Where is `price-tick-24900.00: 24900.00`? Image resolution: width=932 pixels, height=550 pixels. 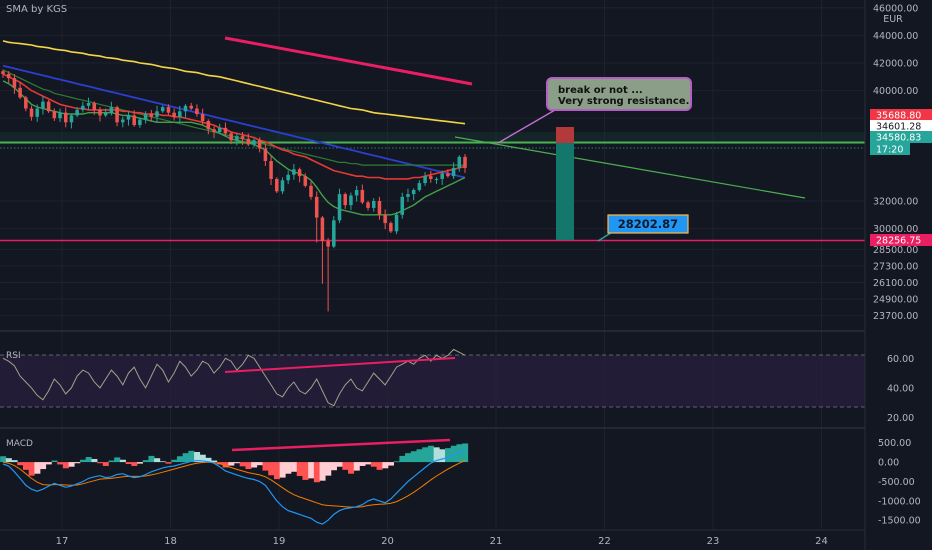 price-tick-24900.00: 24900.00 is located at coordinates (895, 300).